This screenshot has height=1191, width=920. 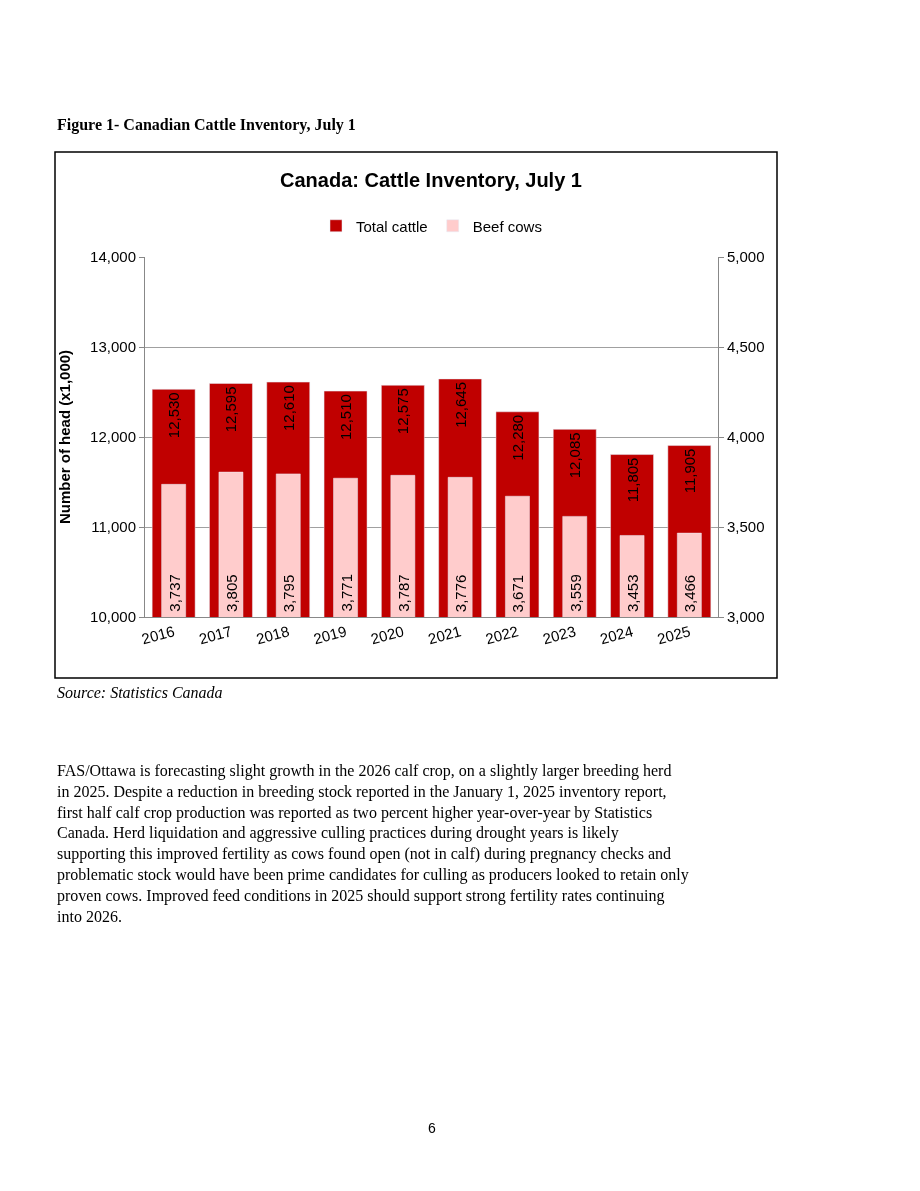 I want to click on data-label: 3,559, so click(x=575, y=593).